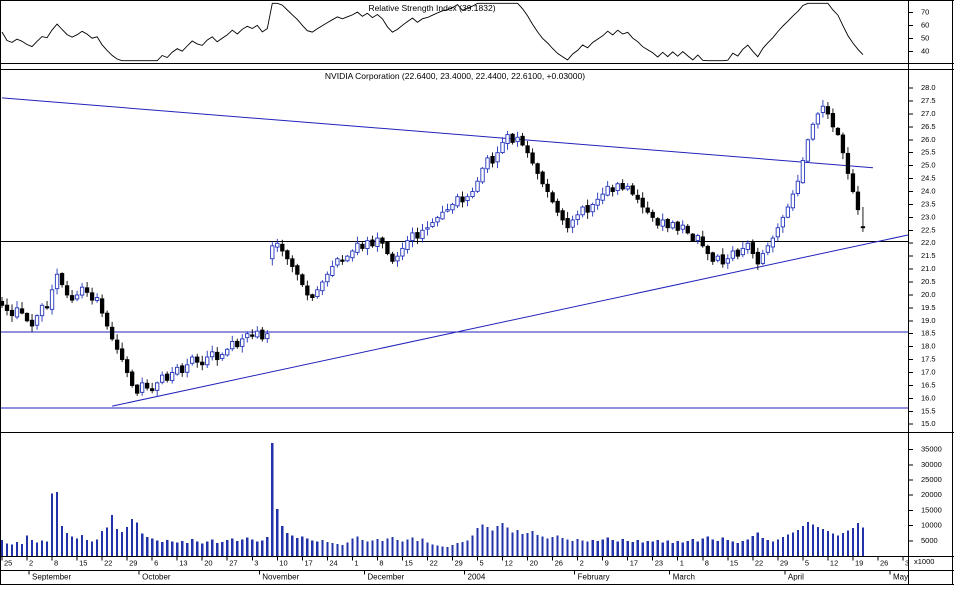 This screenshot has width=954, height=589. I want to click on volume-axis-label: 10000, so click(931, 525).